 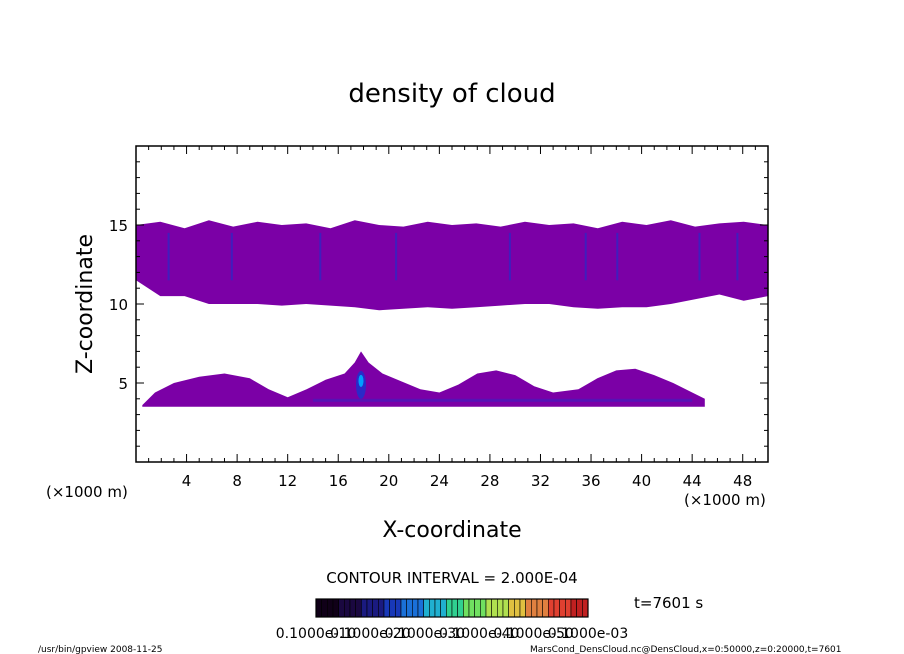 What do you see at coordinates (237, 481) in the screenshot?
I see `x-tick-label: 8` at bounding box center [237, 481].